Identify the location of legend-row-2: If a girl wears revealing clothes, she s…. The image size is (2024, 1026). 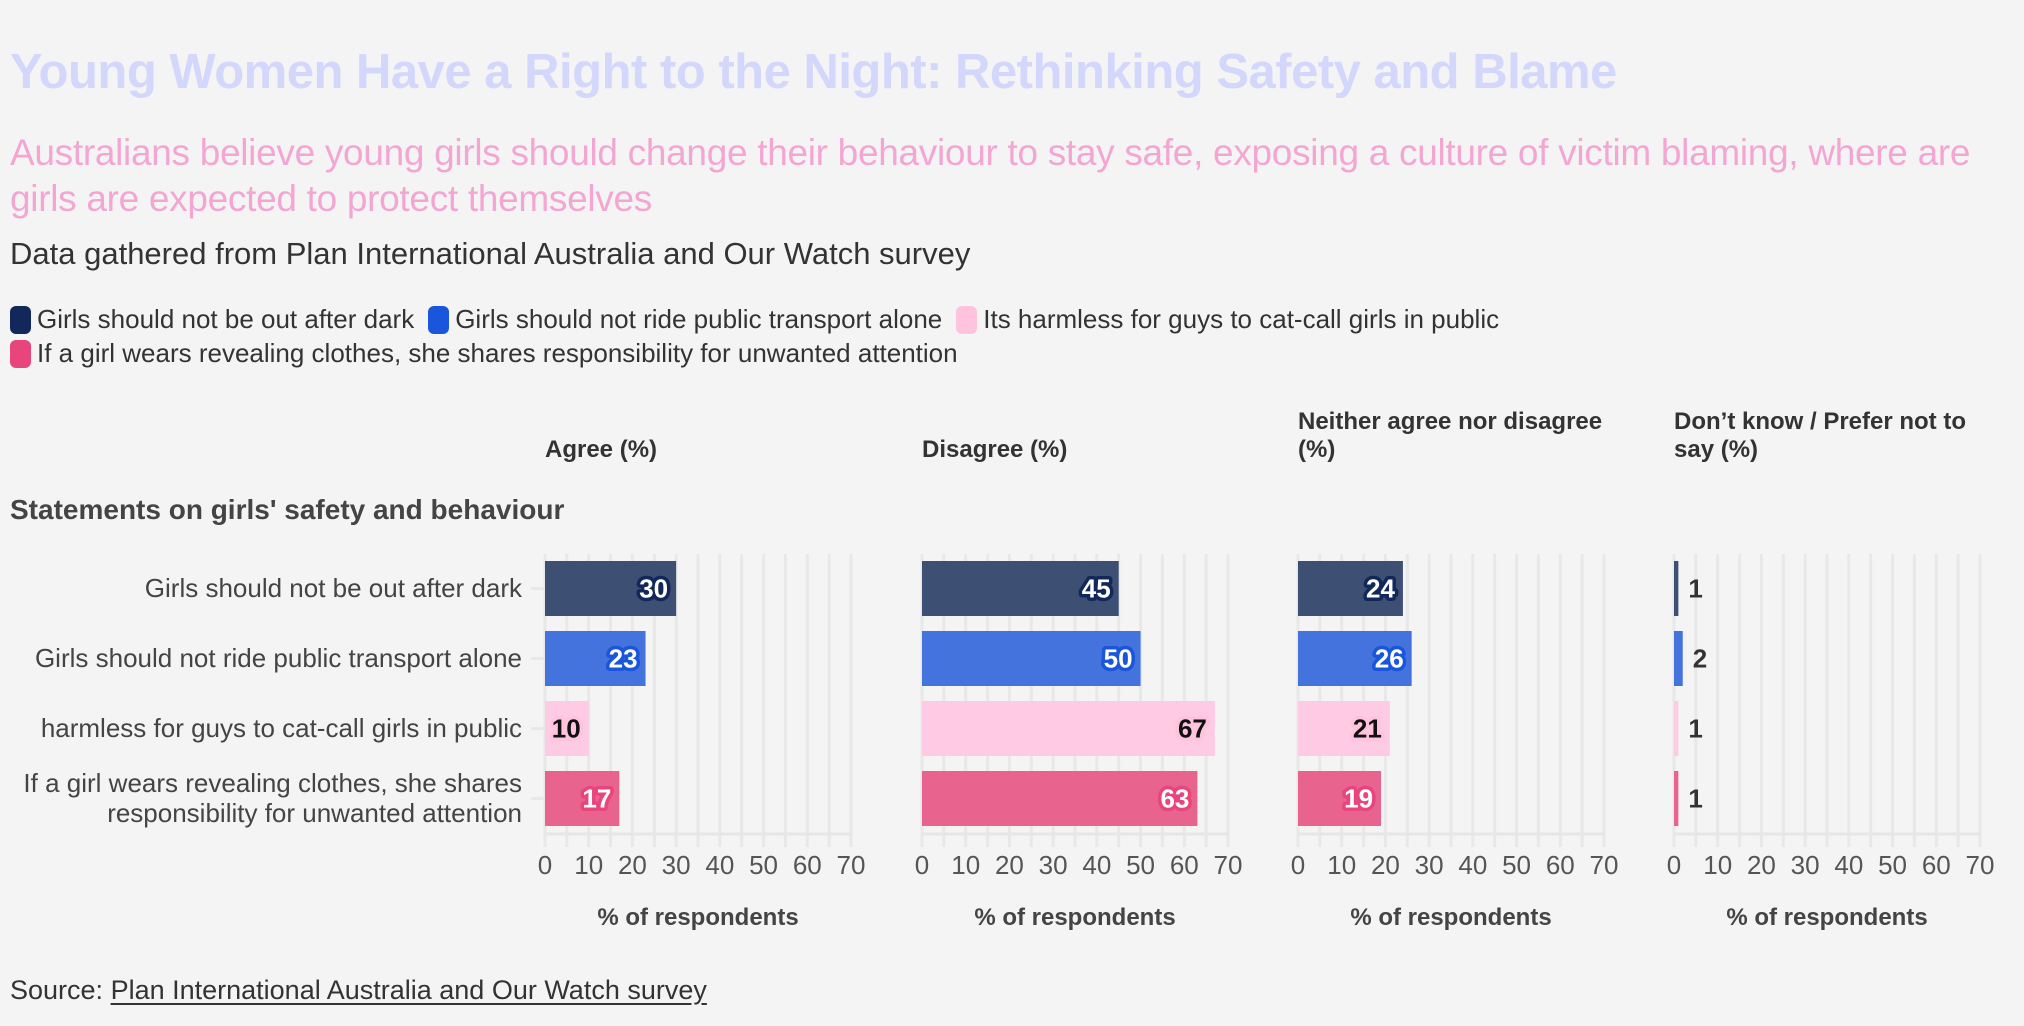
(491, 353).